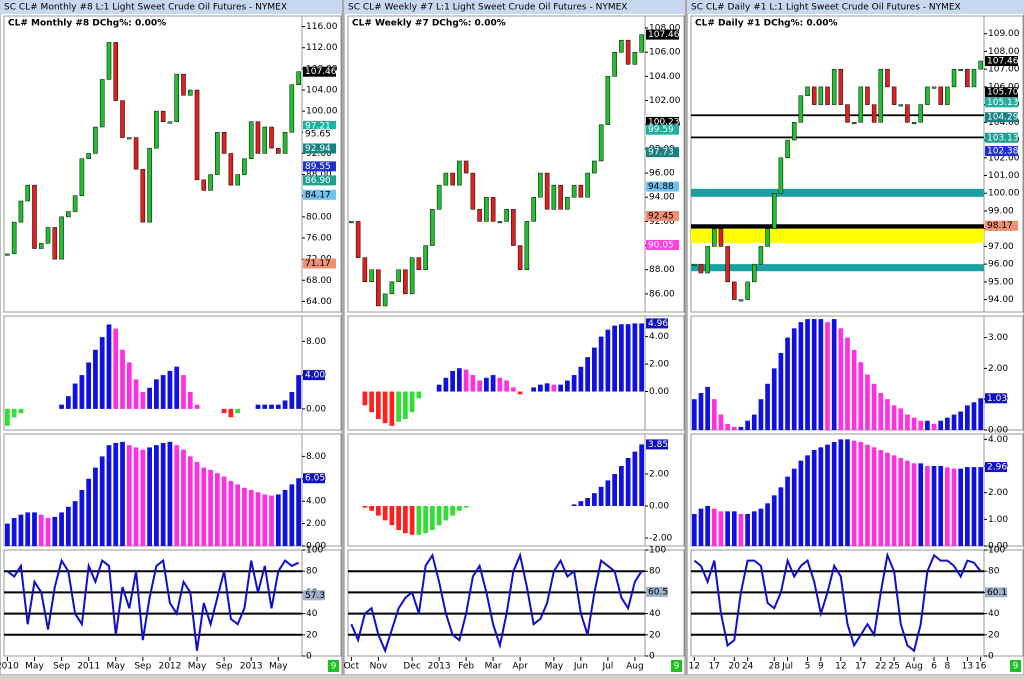  Describe the element at coordinates (665, 29) in the screenshot. I see `y-tick-label: 108.00` at that location.